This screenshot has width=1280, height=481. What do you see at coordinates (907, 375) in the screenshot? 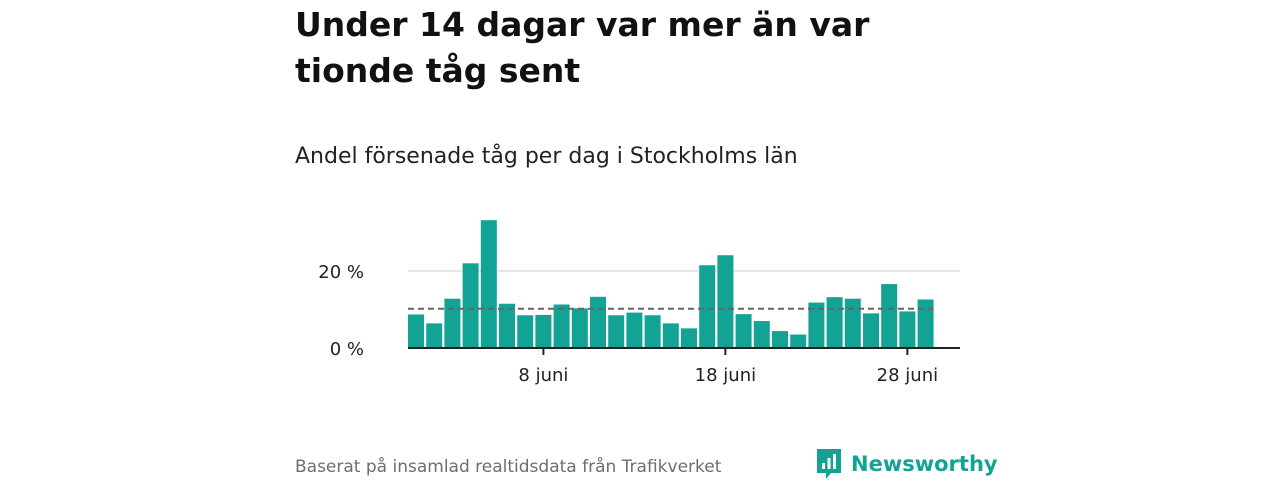
I see `x-tick-label: 28 juni` at bounding box center [907, 375].